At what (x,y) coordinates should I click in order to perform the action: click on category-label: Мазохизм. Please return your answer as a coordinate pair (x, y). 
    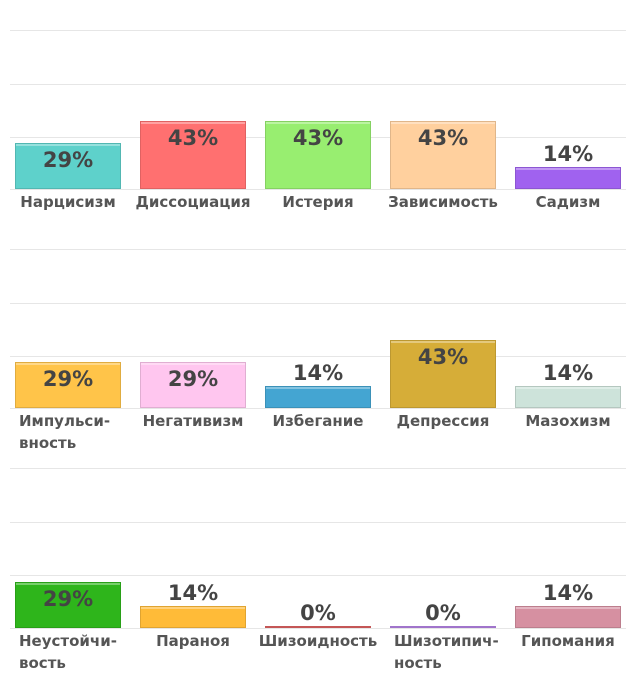
    Looking at the image, I should click on (568, 421).